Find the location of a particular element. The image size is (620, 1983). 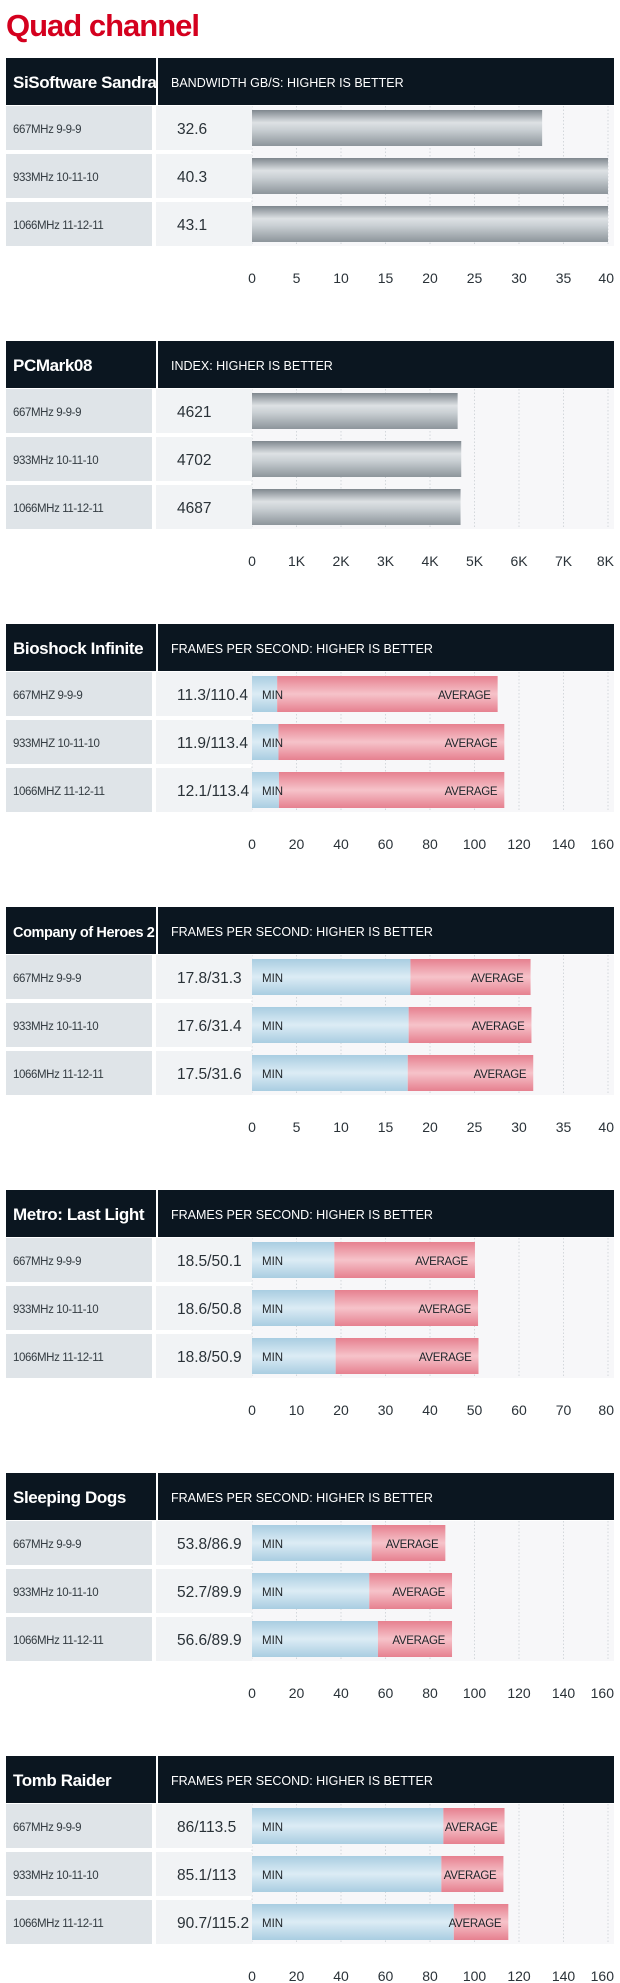

tick-label: 5 is located at coordinates (297, 278).